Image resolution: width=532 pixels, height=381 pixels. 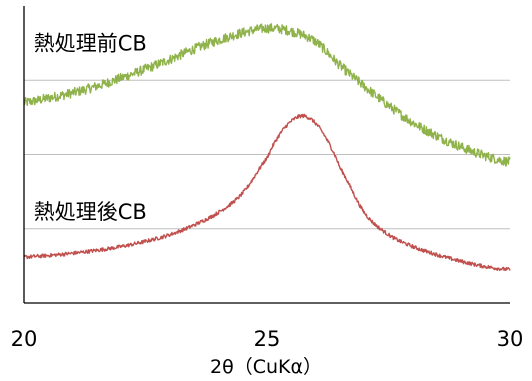 What do you see at coordinates (90, 212) in the screenshot?
I see `series-label-1: 熱処理後CB` at bounding box center [90, 212].